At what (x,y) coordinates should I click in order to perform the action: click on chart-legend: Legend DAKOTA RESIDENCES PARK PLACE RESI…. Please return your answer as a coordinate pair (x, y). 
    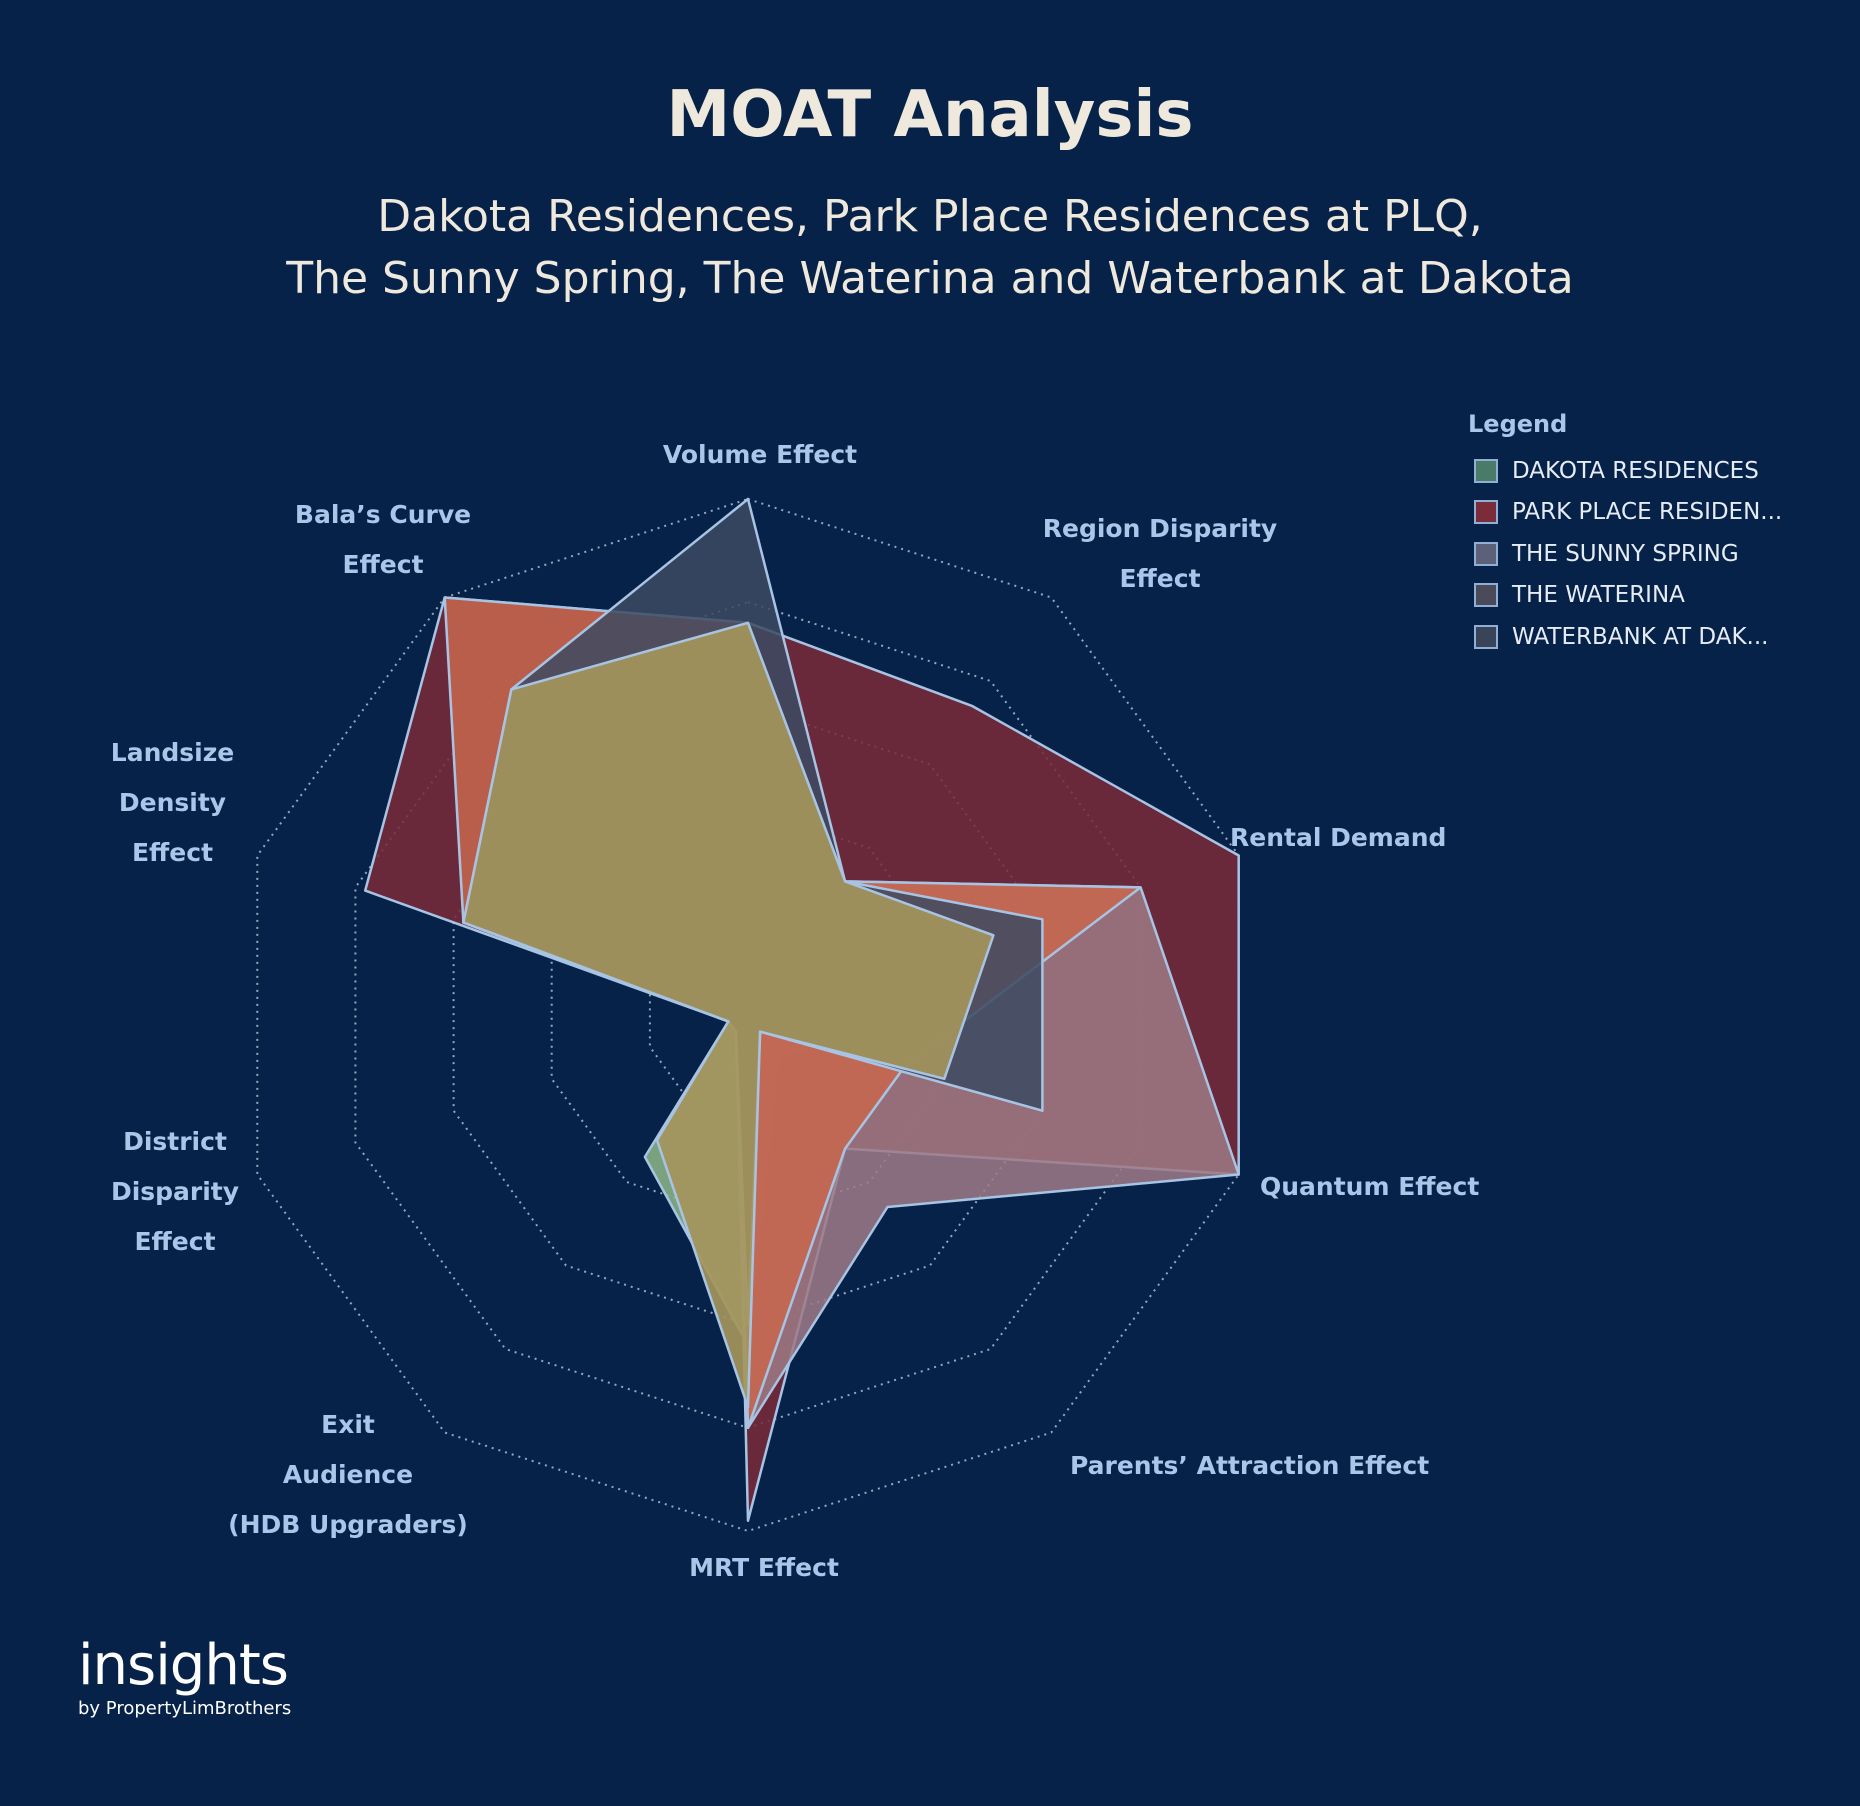
    Looking at the image, I should click on (1625, 534).